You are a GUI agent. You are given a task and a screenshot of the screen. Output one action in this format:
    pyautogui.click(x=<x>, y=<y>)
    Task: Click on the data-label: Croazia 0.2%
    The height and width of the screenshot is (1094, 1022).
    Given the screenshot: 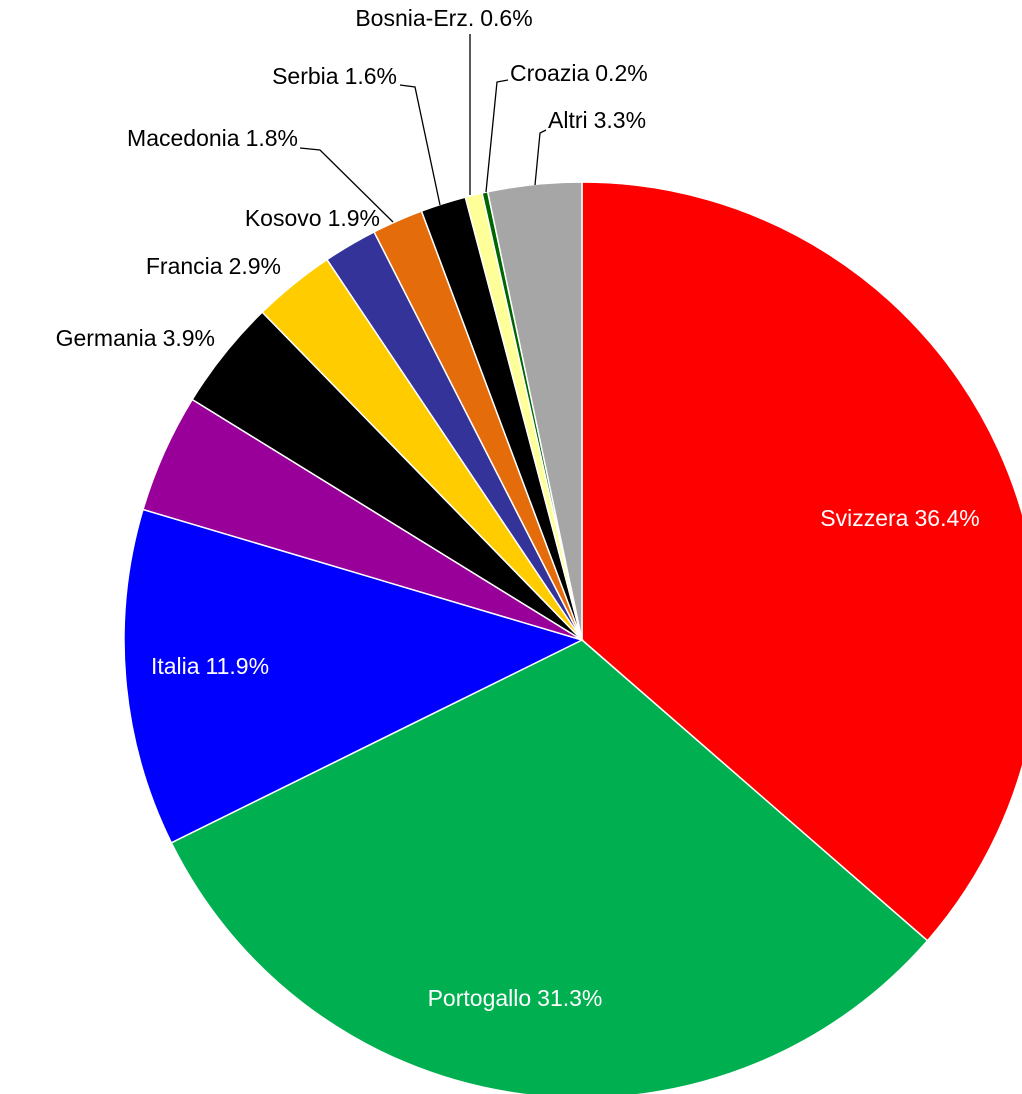 What is the action you would take?
    pyautogui.click(x=579, y=73)
    